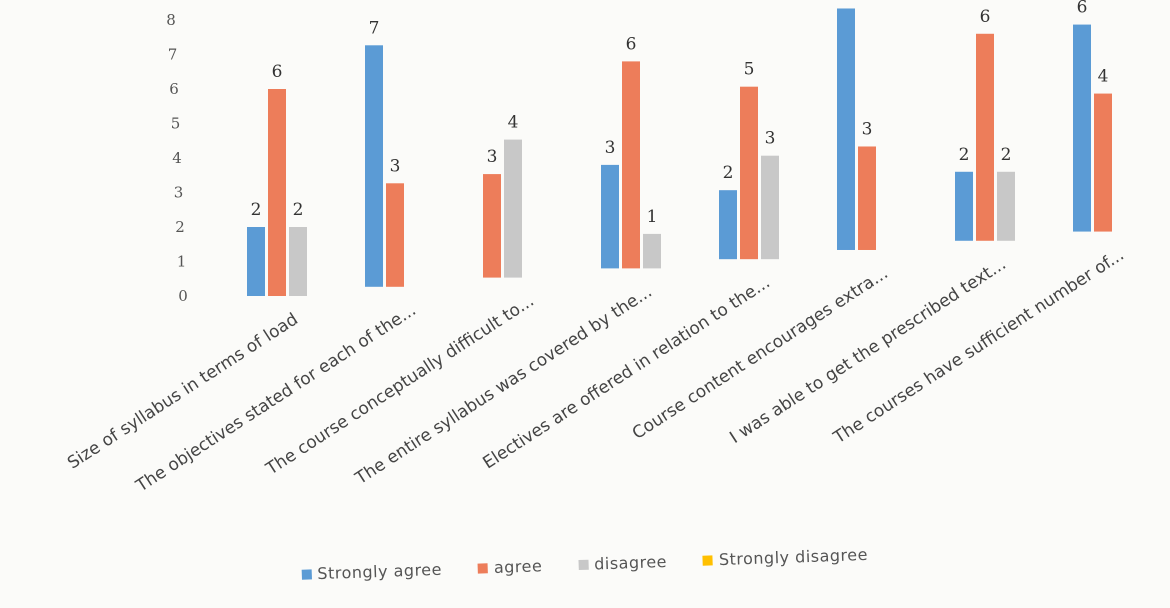 Image resolution: width=1170 pixels, height=608 pixels. I want to click on y-tick-label: 8, so click(171, 20).